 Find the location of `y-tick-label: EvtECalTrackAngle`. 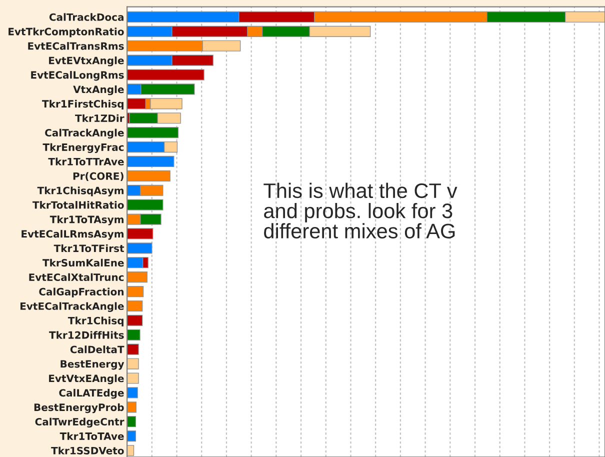

y-tick-label: EvtECalTrackAngle is located at coordinates (72, 307).